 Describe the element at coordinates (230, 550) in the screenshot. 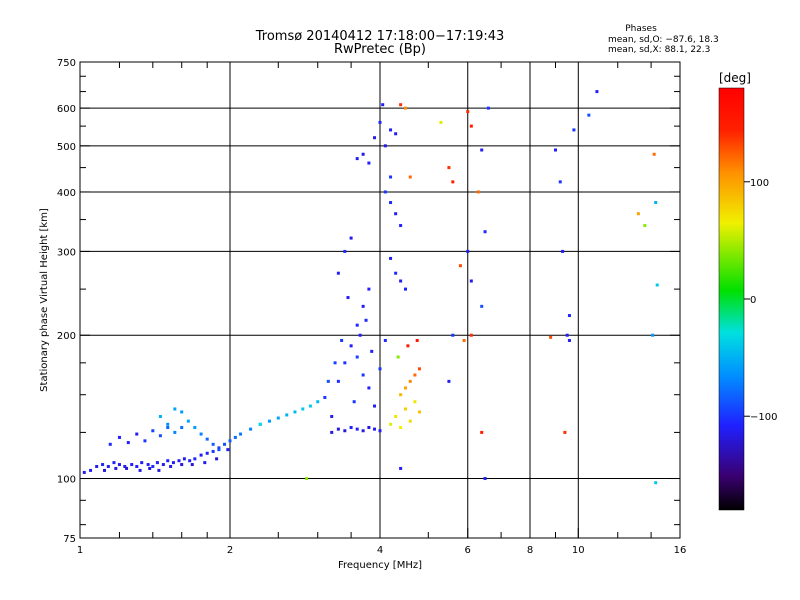

I see `x-tick-label: 2` at that location.